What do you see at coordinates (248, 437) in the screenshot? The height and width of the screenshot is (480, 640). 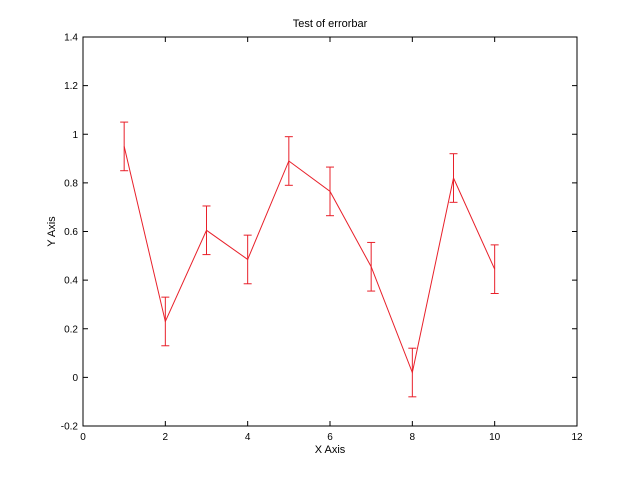 I see `x-tick-label: 4` at bounding box center [248, 437].